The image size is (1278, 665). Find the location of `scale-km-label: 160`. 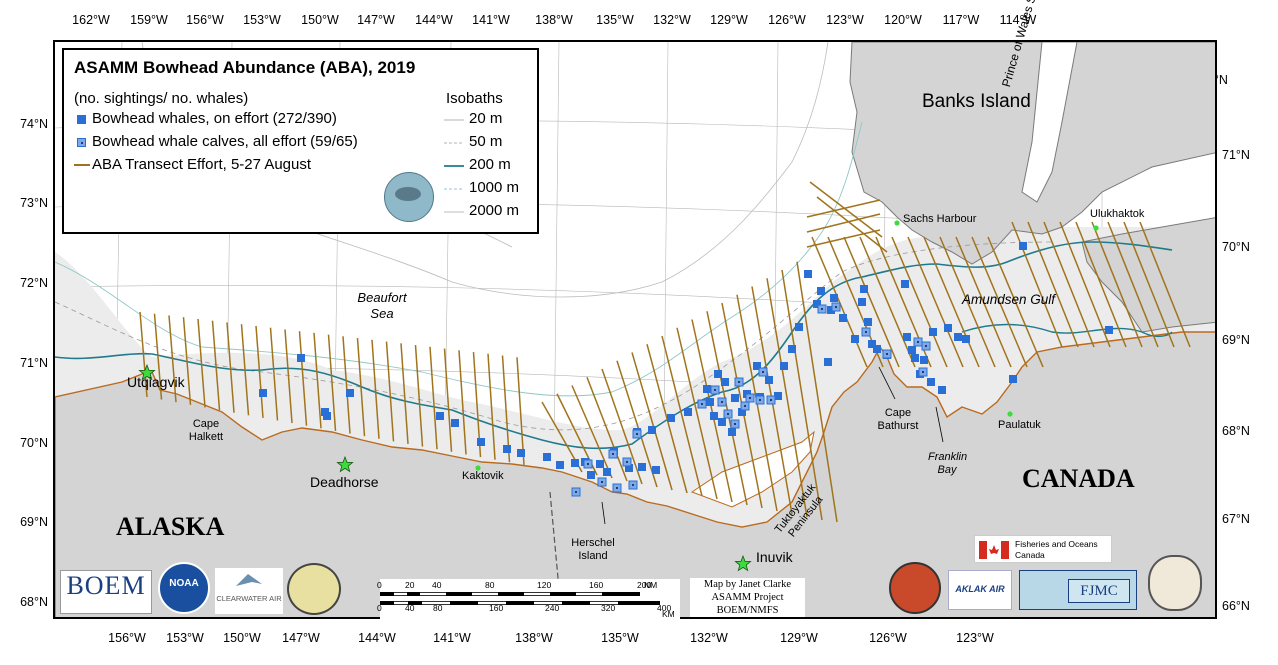

scale-km-label: 160 is located at coordinates (496, 608).